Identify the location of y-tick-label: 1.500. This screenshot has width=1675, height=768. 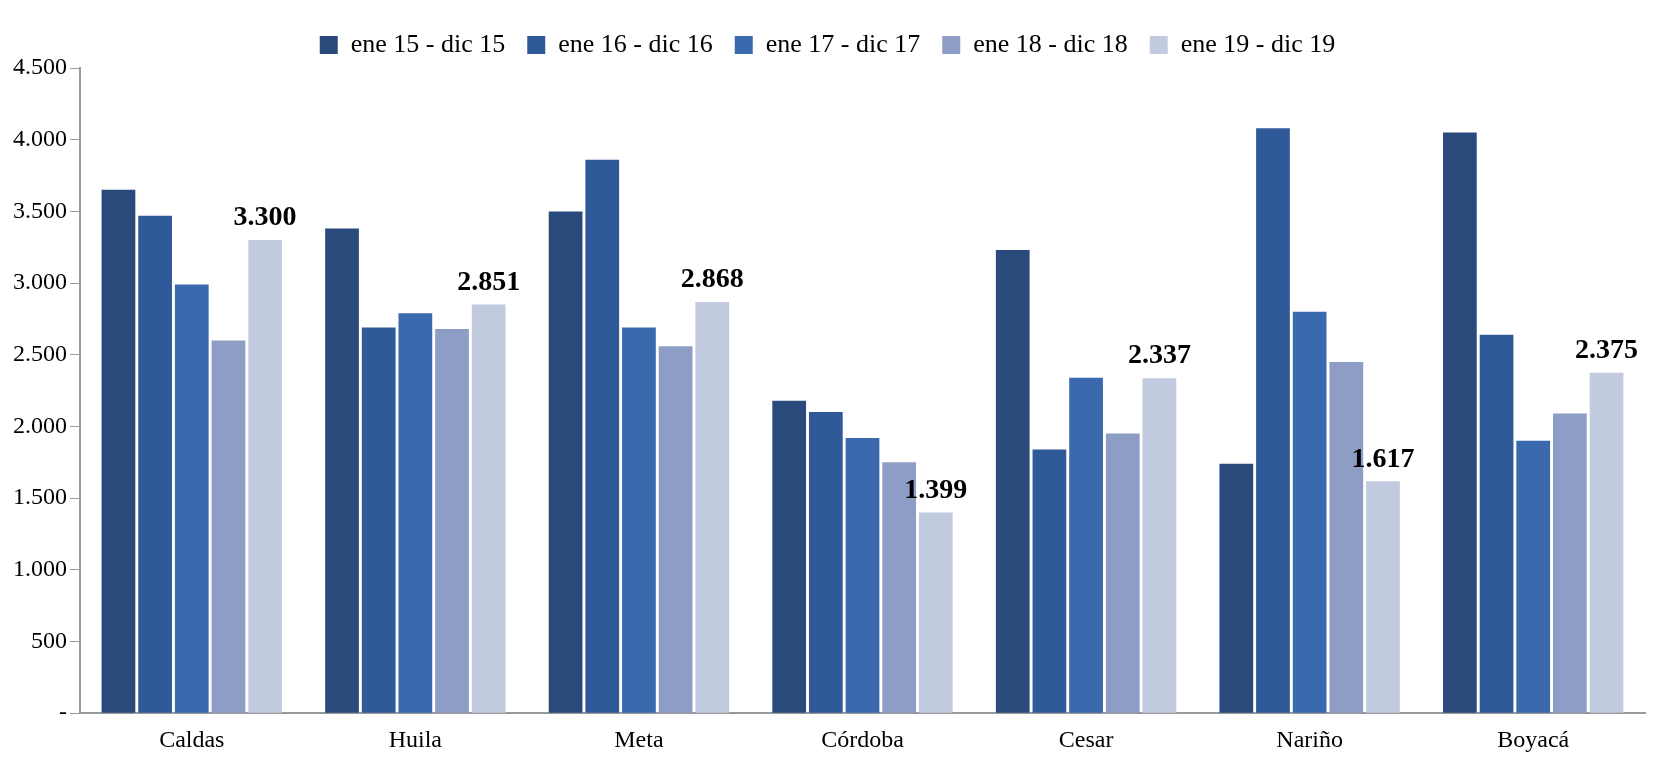
(40, 496).